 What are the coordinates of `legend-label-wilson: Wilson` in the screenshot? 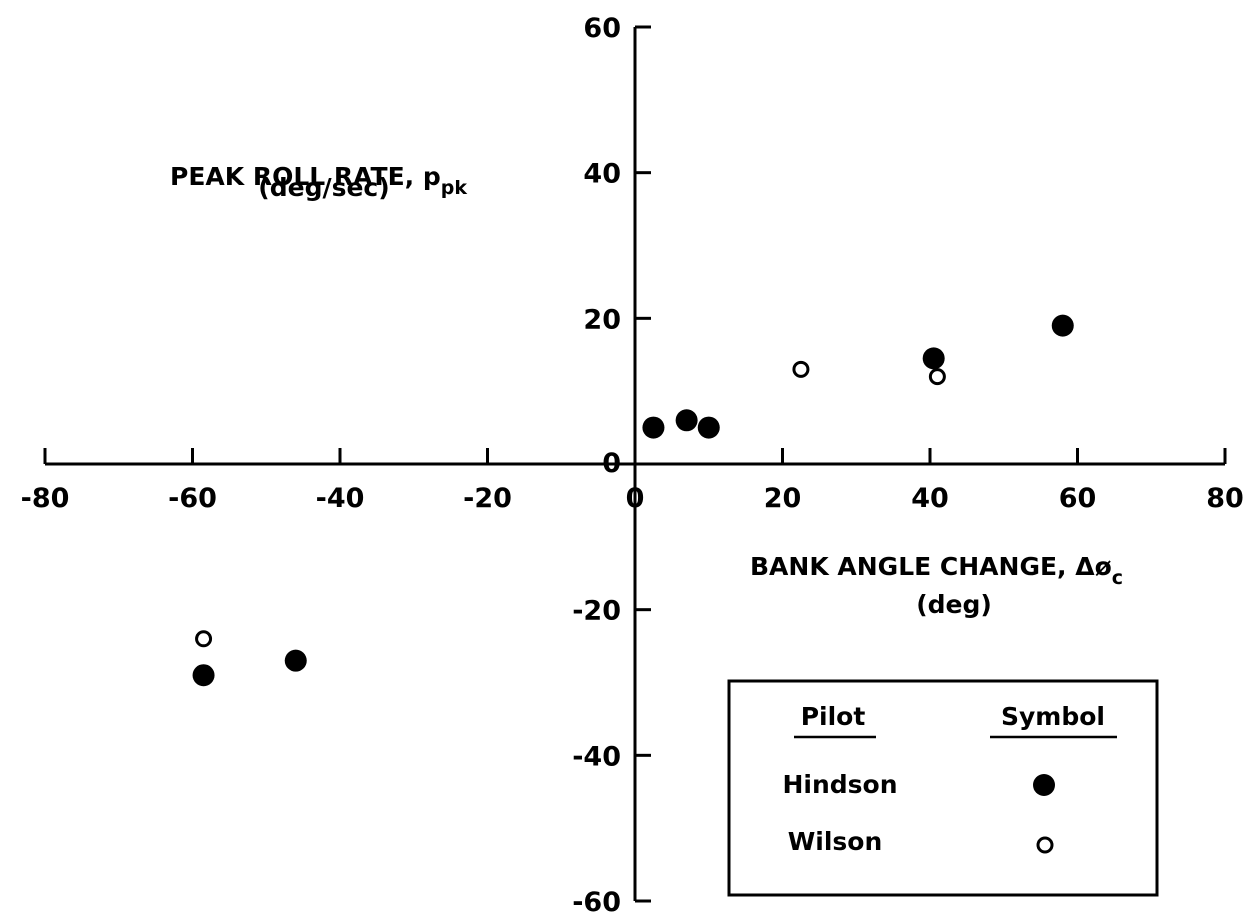 It's located at (835, 841).